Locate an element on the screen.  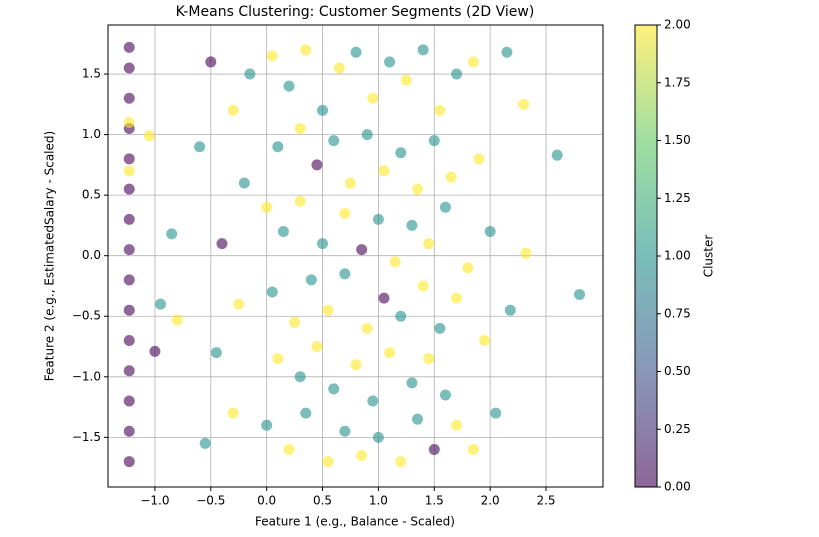
x-tick-label: 1.5 is located at coordinates (434, 501).